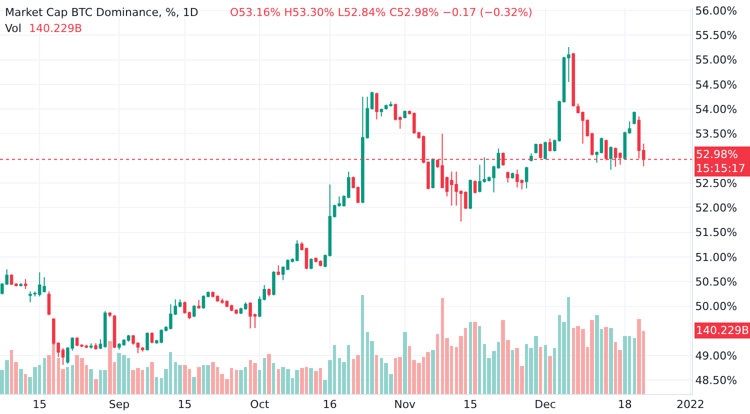 The image size is (750, 414). Describe the element at coordinates (716, 355) in the screenshot. I see `y-tick-label: 49.00%` at that location.